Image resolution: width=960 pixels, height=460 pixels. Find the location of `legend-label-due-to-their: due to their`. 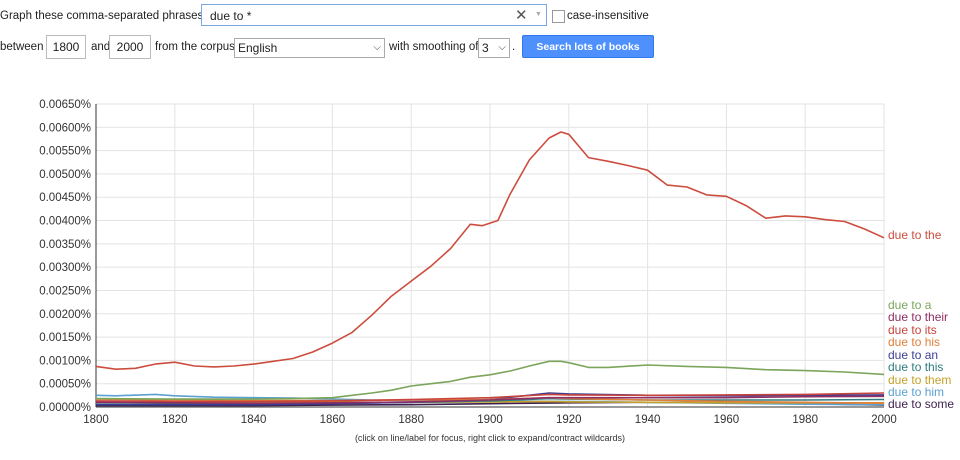

legend-label-due-to-their: due to their is located at coordinates (918, 317).